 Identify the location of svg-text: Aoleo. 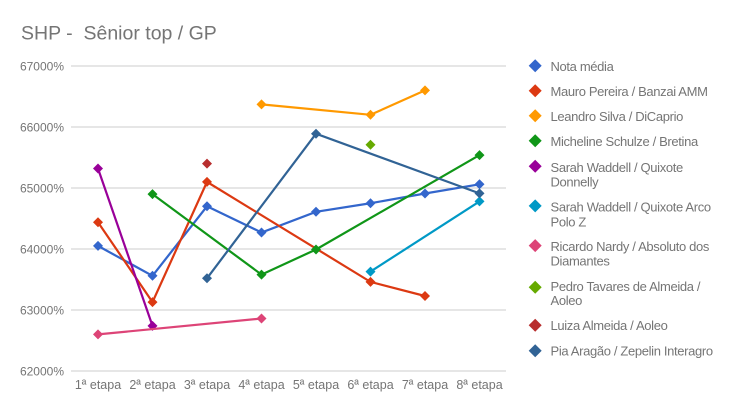
(567, 300).